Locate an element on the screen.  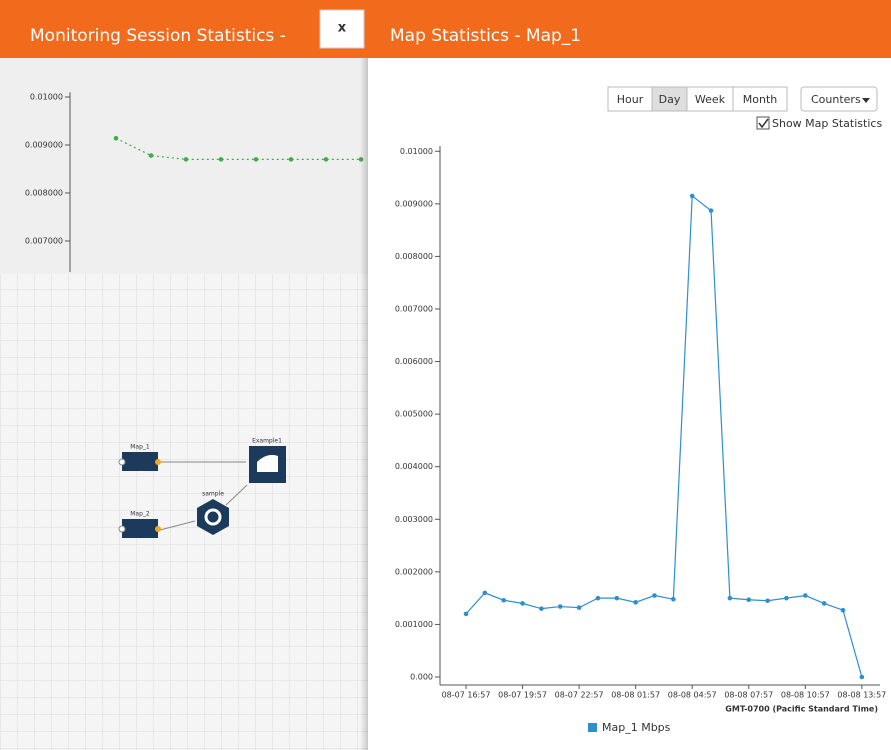
node-map1 is located at coordinates (140, 461).